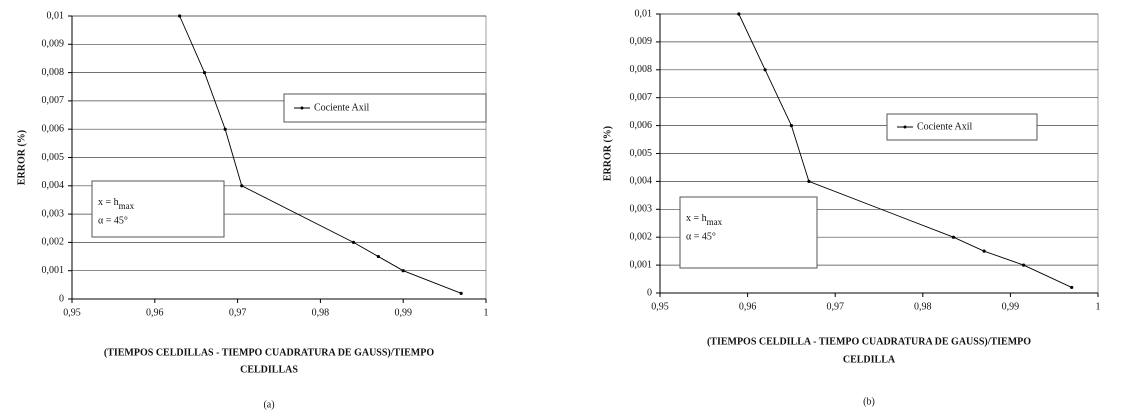  What do you see at coordinates (269, 369) in the screenshot?
I see `x-axis-label: CELDILLAS` at bounding box center [269, 369].